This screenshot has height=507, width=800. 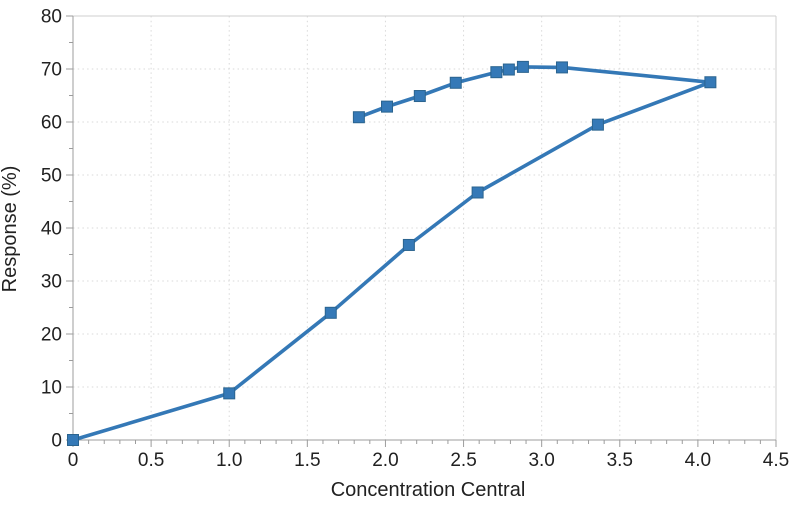 I want to click on x-tick-label: 2.0, so click(x=385, y=460).